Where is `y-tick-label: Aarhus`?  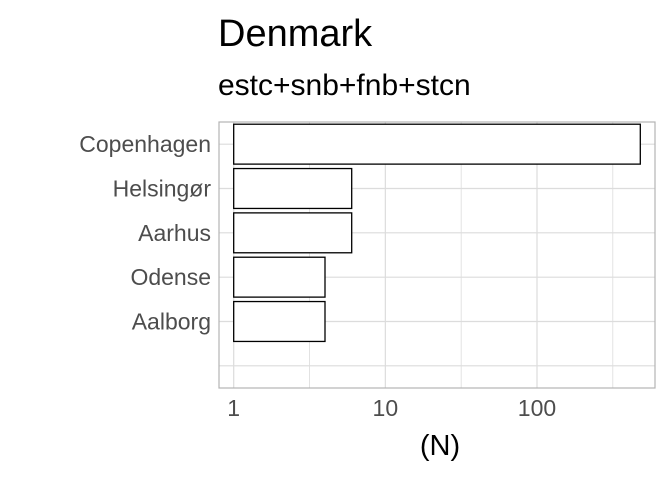
y-tick-label: Aarhus is located at coordinates (174, 233).